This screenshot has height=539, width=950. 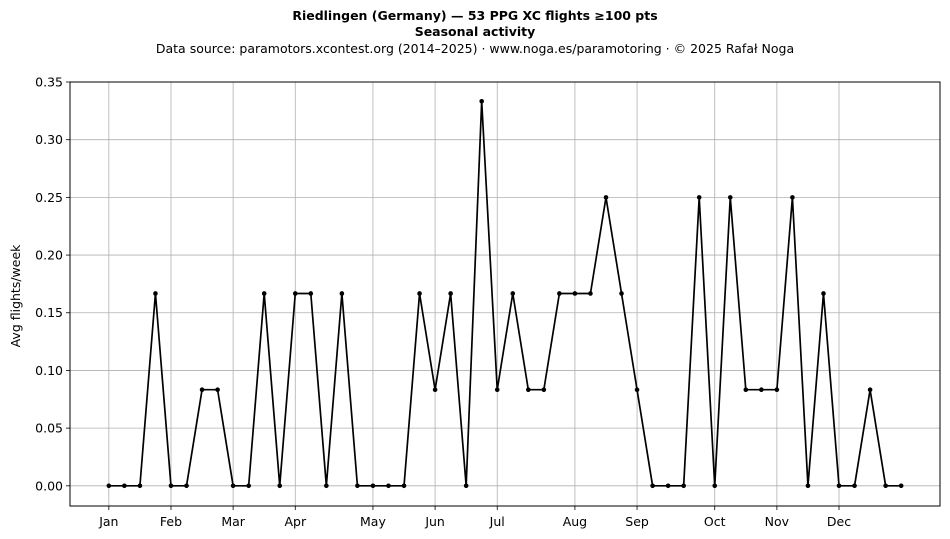 What do you see at coordinates (49, 370) in the screenshot?
I see `y-tick-label: 0.10` at bounding box center [49, 370].